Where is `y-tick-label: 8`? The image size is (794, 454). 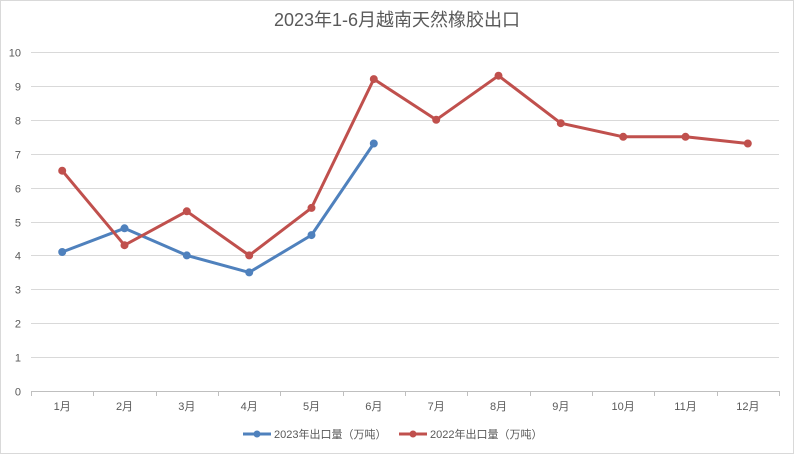
y-tick-label: 8 is located at coordinates (18, 122).